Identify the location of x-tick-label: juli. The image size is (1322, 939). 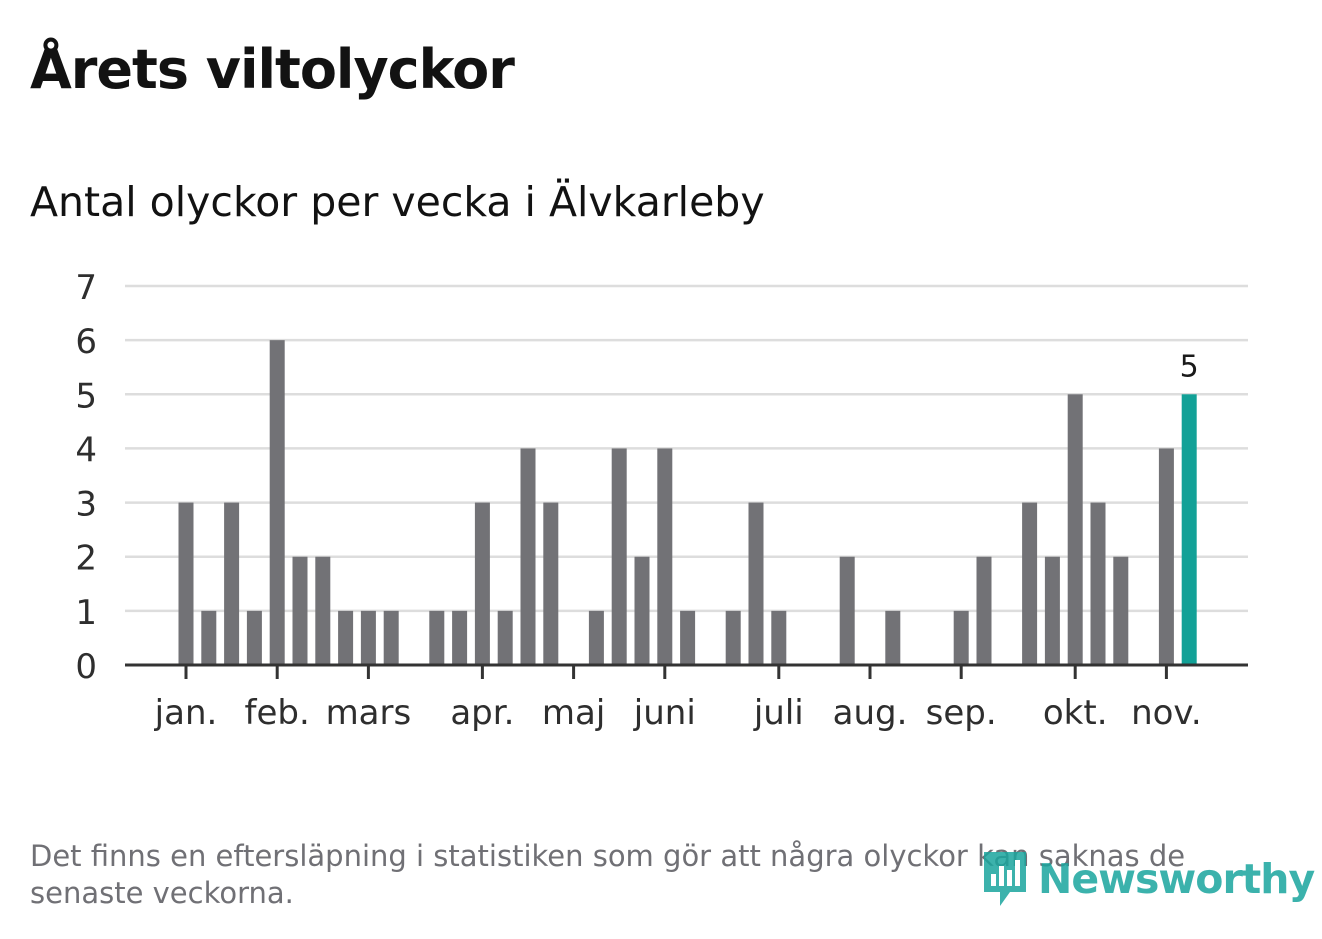
(778, 713).